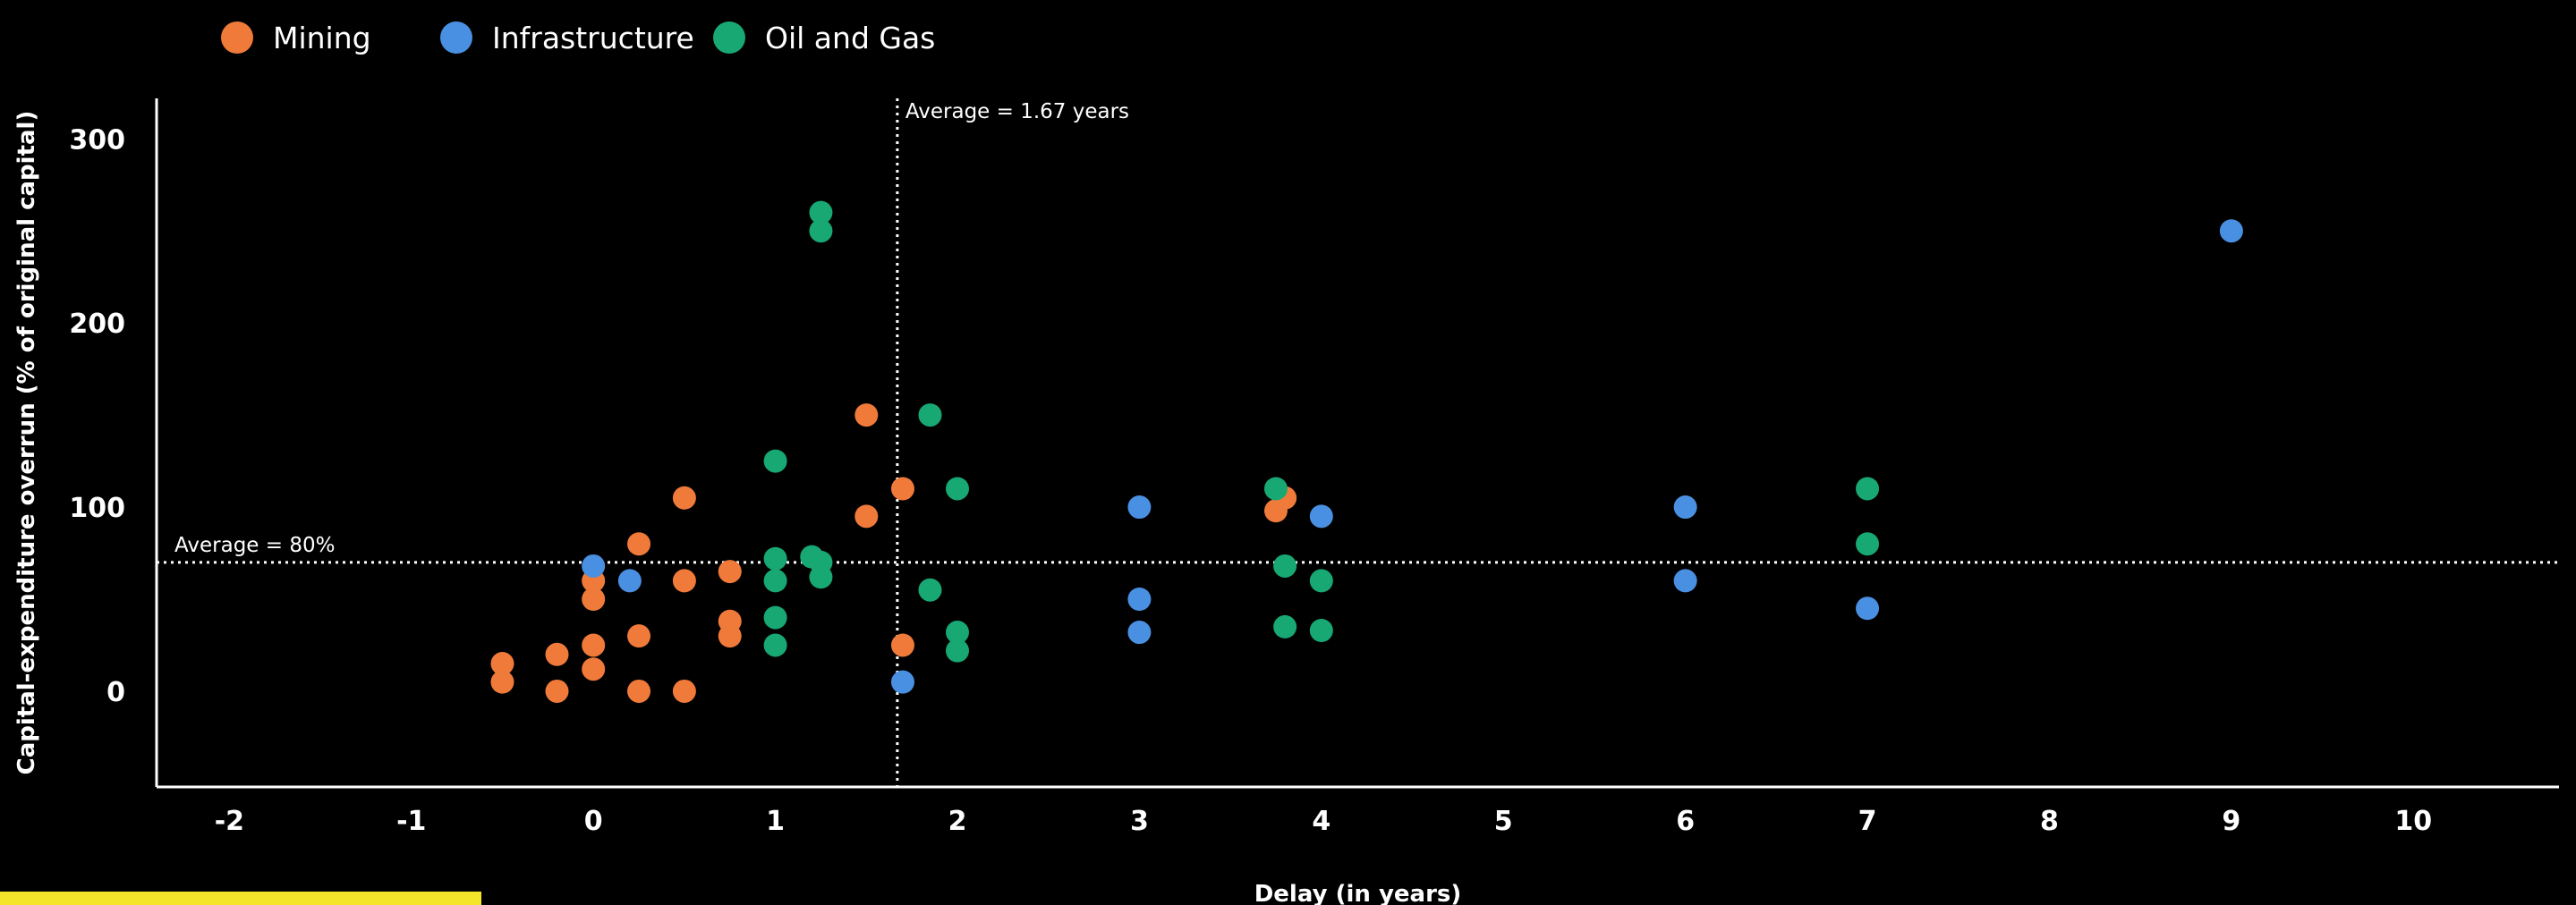  I want to click on x-tick-label: 4, so click(1321, 822).